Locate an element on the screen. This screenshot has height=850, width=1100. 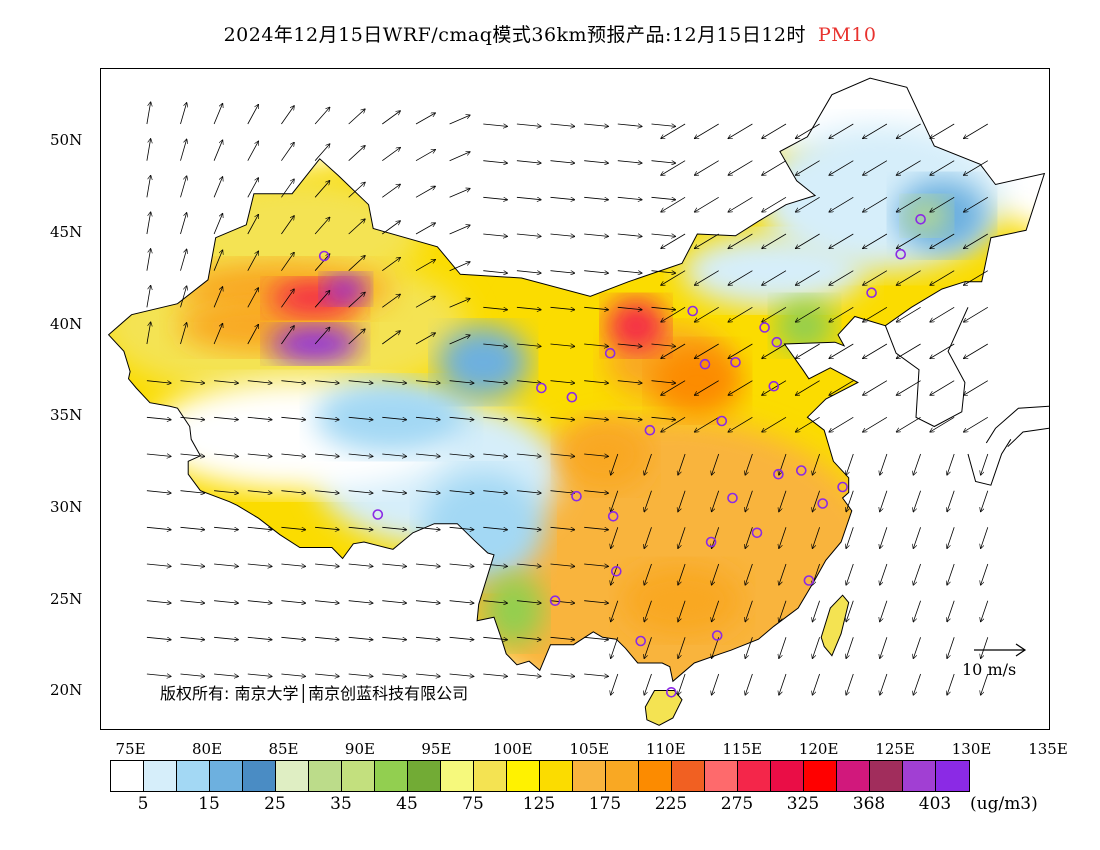
legend-label: 15 is located at coordinates (209, 804).